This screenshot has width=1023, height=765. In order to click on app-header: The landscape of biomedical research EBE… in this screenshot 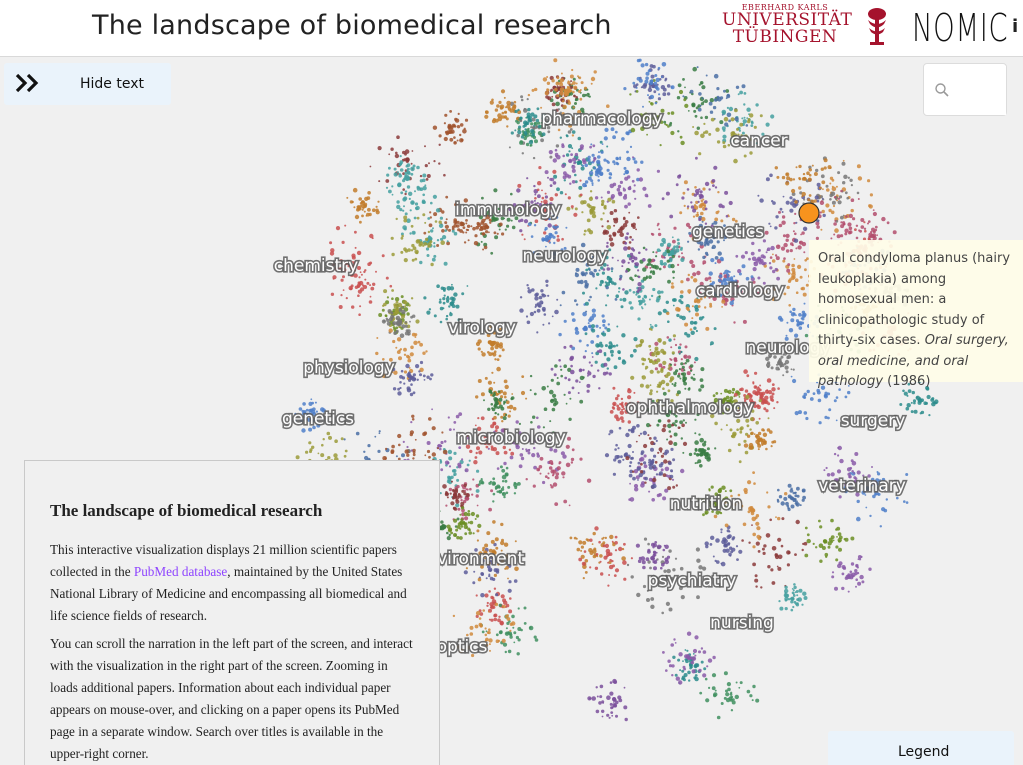, I will do `click(511, 28)`.